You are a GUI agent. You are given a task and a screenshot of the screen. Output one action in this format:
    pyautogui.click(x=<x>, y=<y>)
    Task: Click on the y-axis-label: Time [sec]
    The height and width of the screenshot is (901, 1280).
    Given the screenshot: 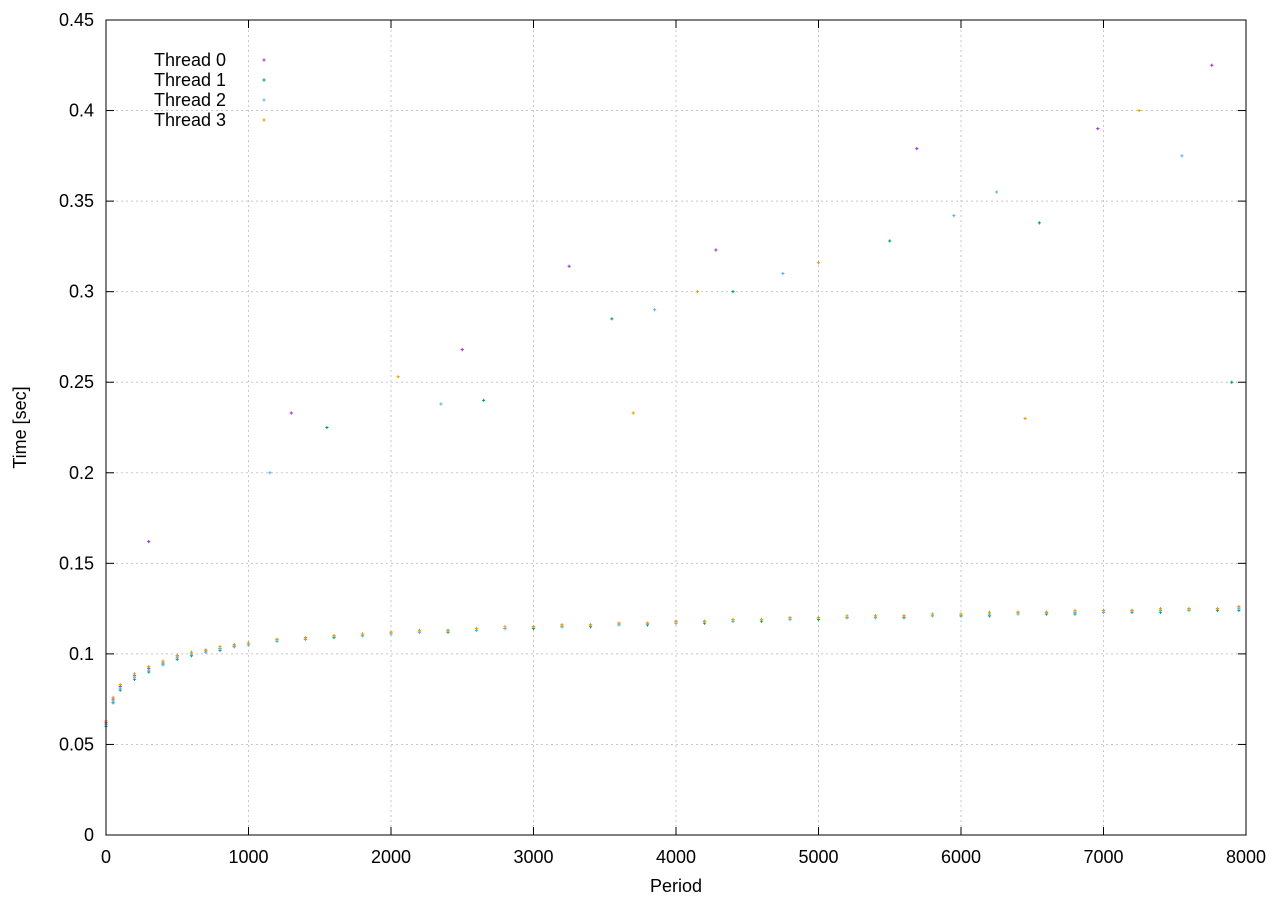 What is the action you would take?
    pyautogui.click(x=20, y=427)
    